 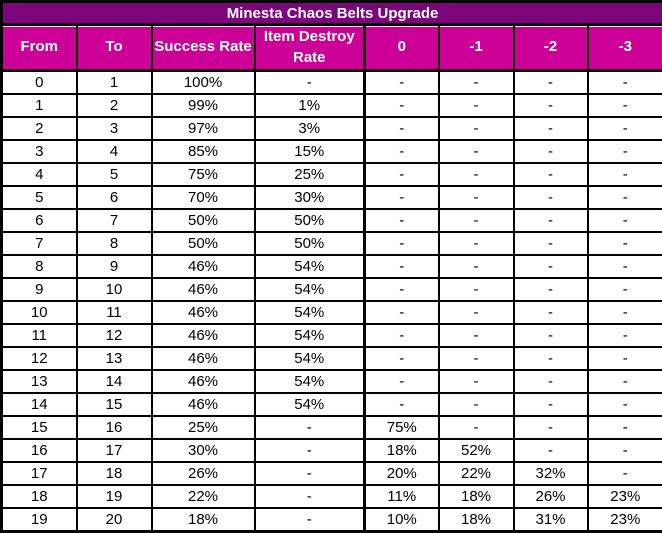 What do you see at coordinates (551, 496) in the screenshot?
I see `cell: 26%` at bounding box center [551, 496].